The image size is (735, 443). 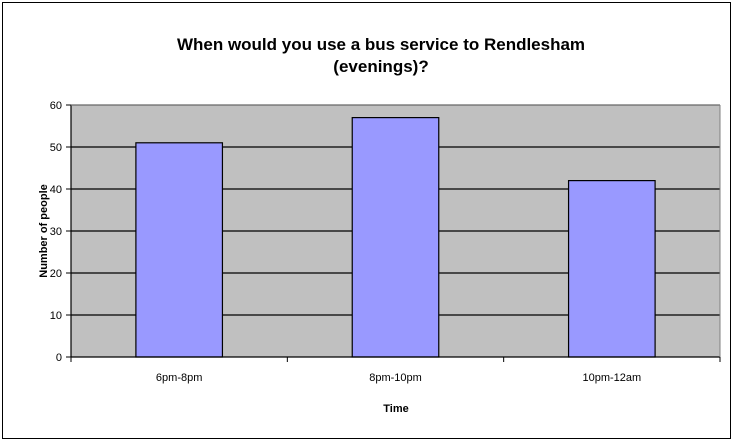 I want to click on y-tick-label: 30, so click(x=56, y=232).